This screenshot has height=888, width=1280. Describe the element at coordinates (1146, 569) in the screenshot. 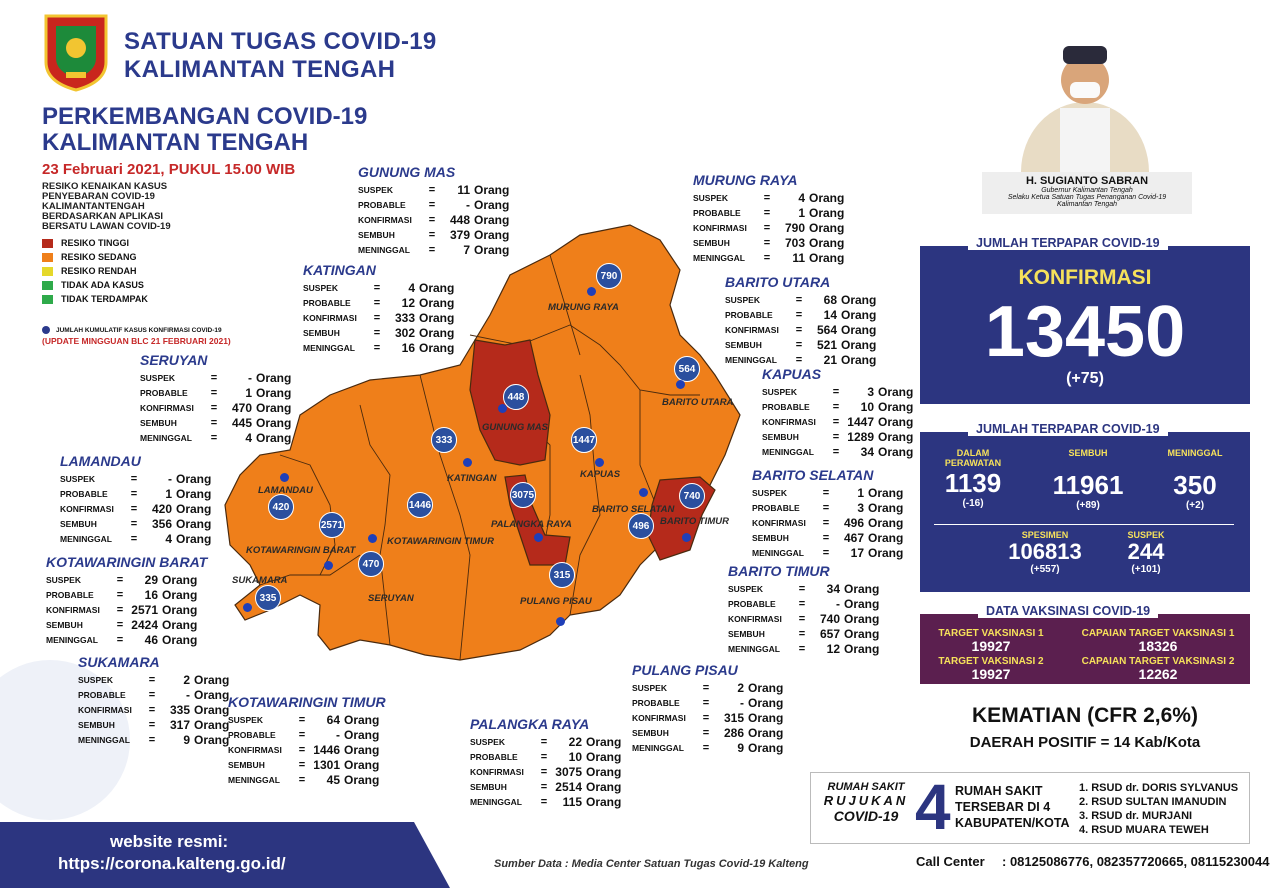

I see `suspek-delta: (+101)` at that location.